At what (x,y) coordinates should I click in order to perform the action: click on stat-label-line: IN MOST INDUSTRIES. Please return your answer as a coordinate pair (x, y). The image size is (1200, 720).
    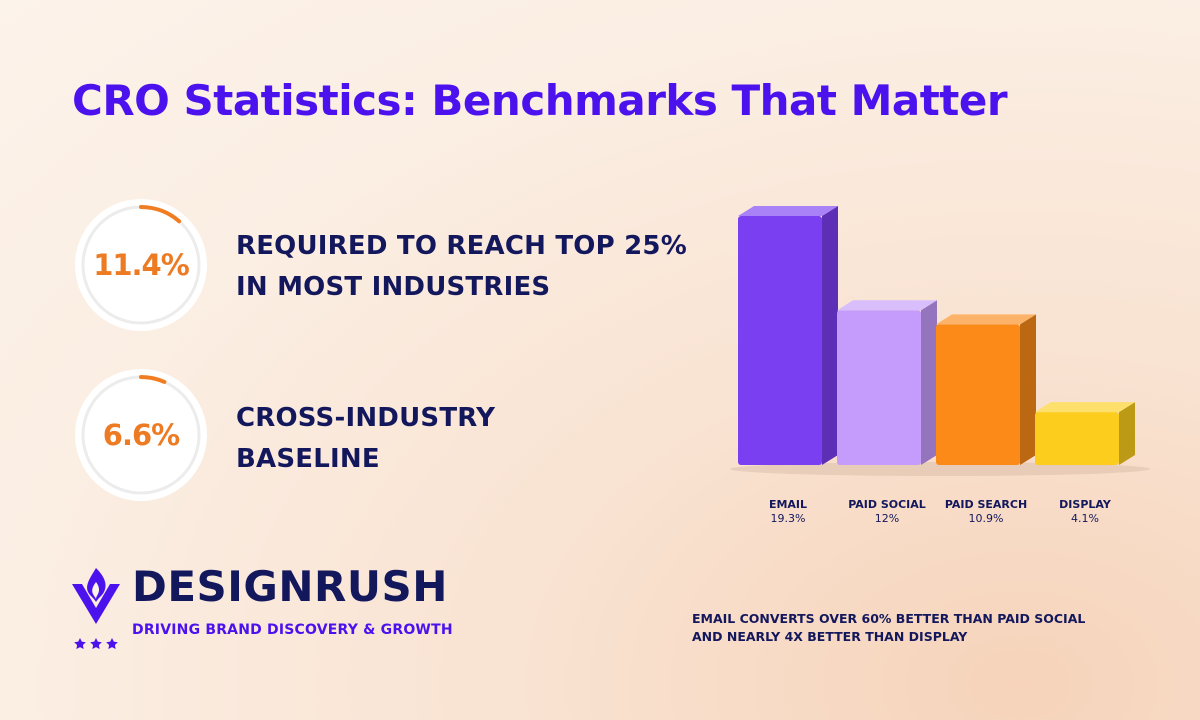
    Looking at the image, I should click on (393, 287).